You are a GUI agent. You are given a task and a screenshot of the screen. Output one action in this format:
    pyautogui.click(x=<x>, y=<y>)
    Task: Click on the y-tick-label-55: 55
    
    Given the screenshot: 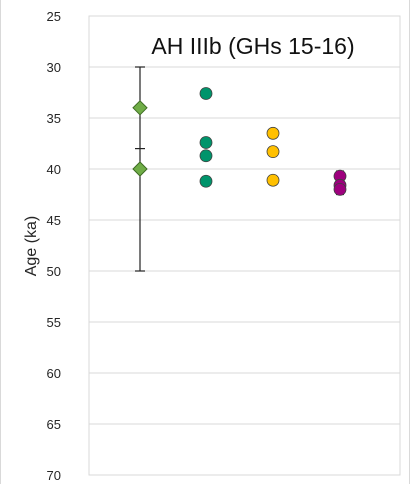 What is the action you would take?
    pyautogui.click(x=54, y=322)
    